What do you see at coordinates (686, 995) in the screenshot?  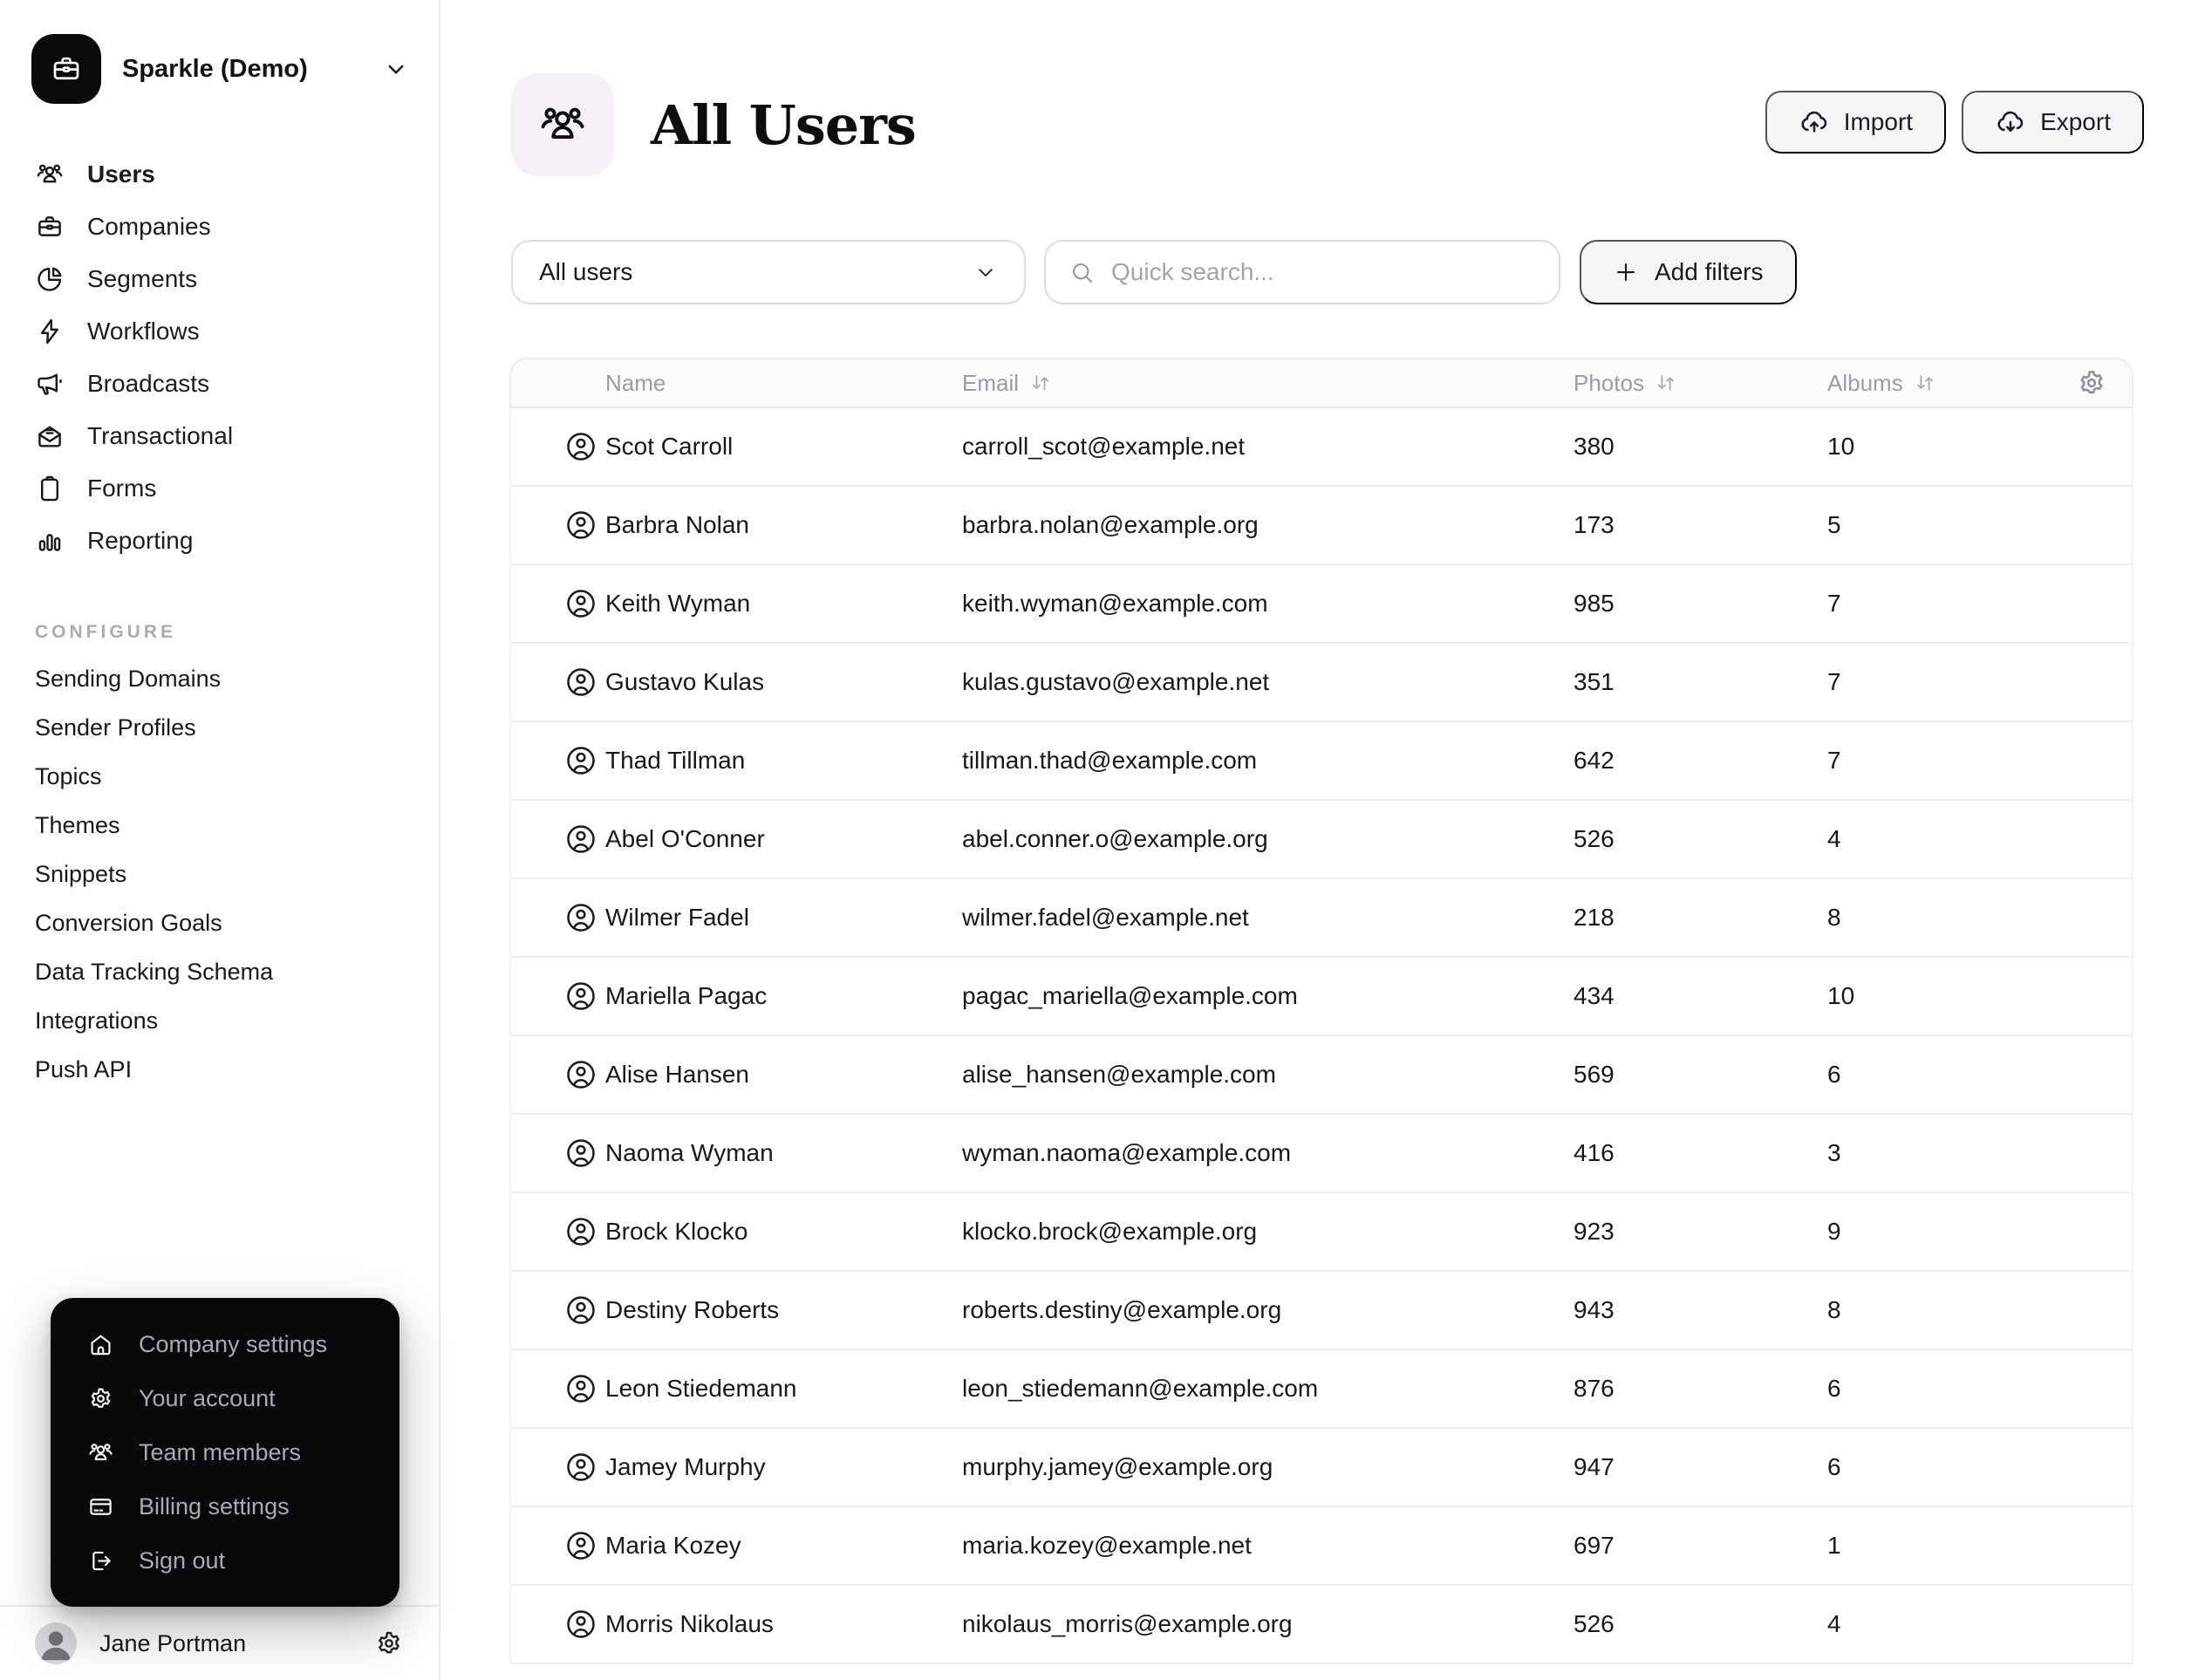 I see `cell-name: Mariella Pagac` at bounding box center [686, 995].